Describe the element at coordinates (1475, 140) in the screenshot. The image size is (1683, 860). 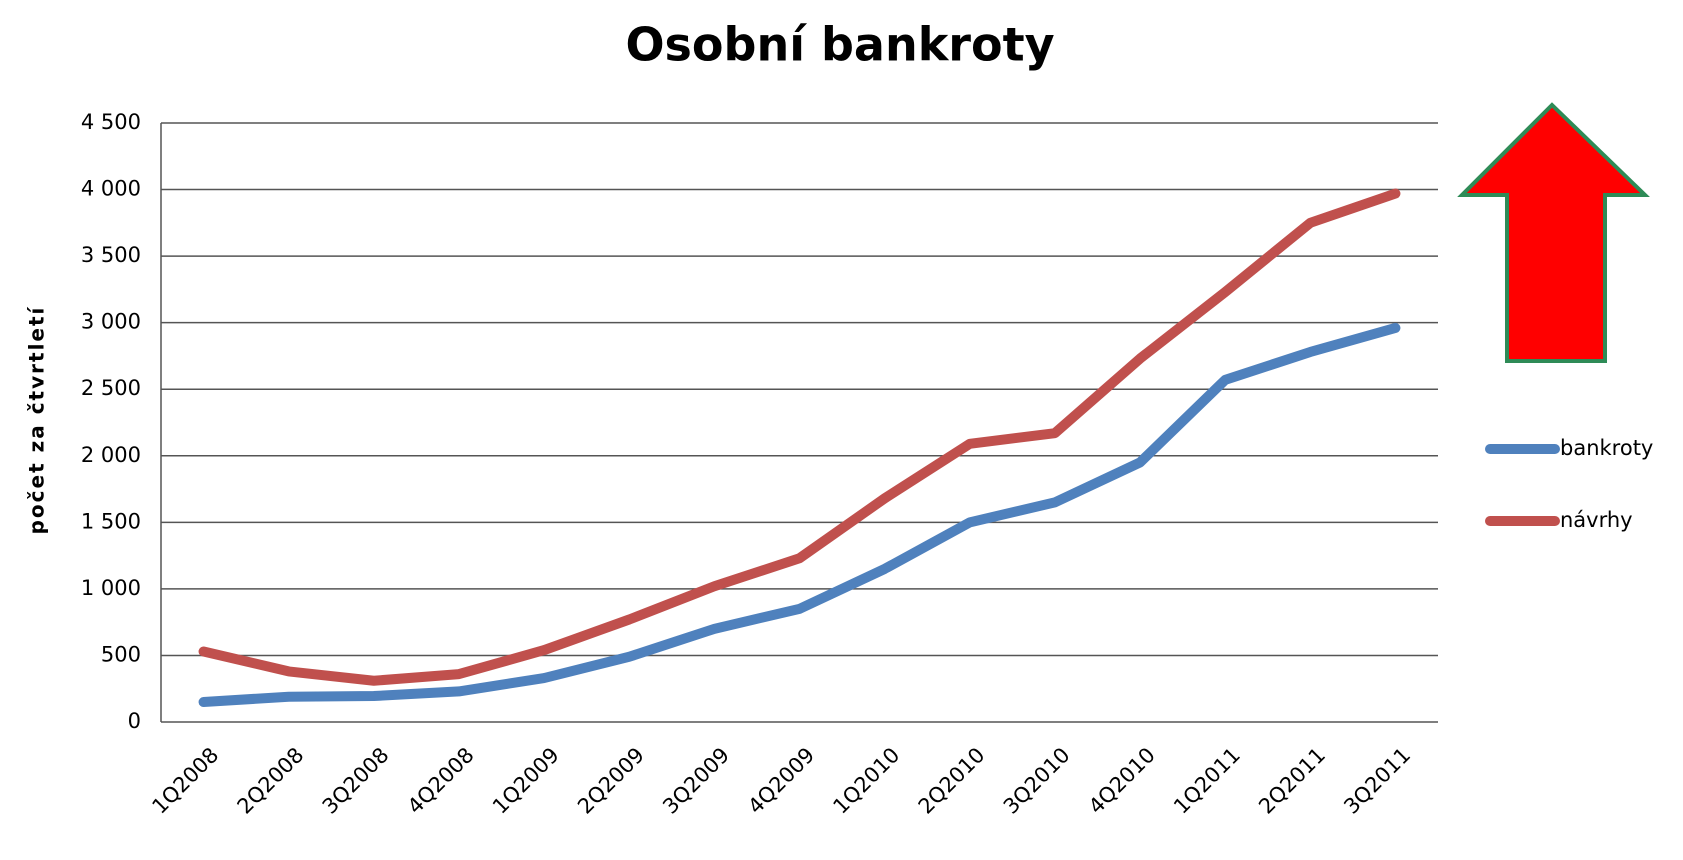
I see `spacer` at that location.